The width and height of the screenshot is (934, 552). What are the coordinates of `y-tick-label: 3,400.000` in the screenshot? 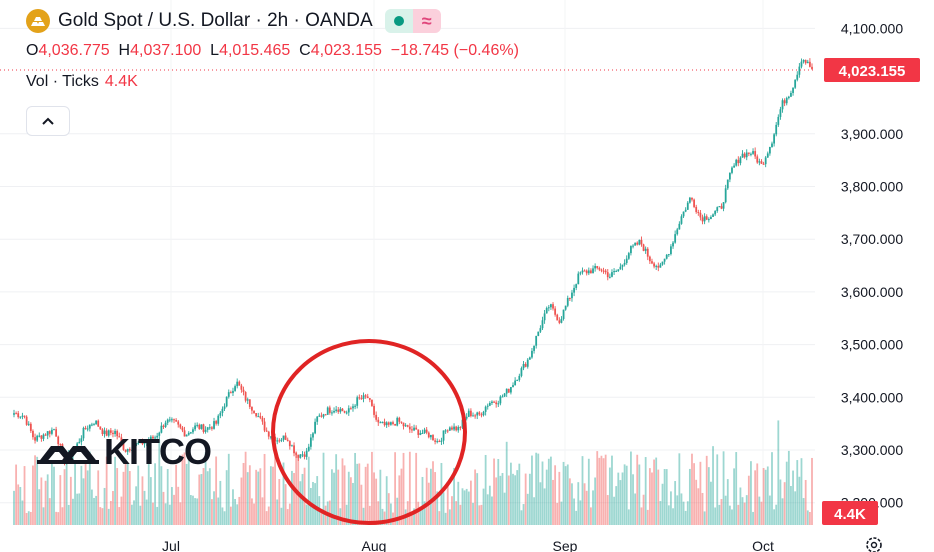 It's located at (872, 397).